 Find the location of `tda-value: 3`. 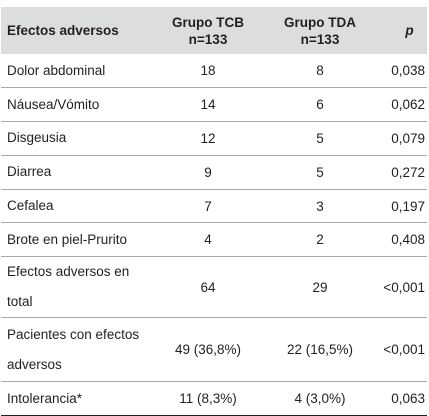

tda-value: 3 is located at coordinates (320, 206).